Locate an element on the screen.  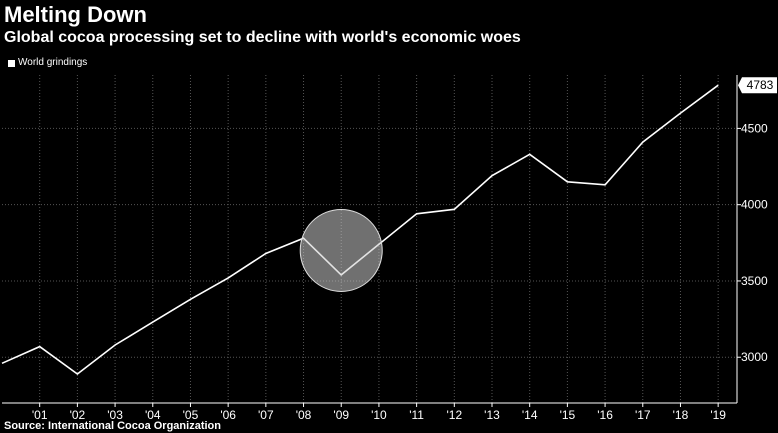
x-tick-label: '02 is located at coordinates (78, 415).